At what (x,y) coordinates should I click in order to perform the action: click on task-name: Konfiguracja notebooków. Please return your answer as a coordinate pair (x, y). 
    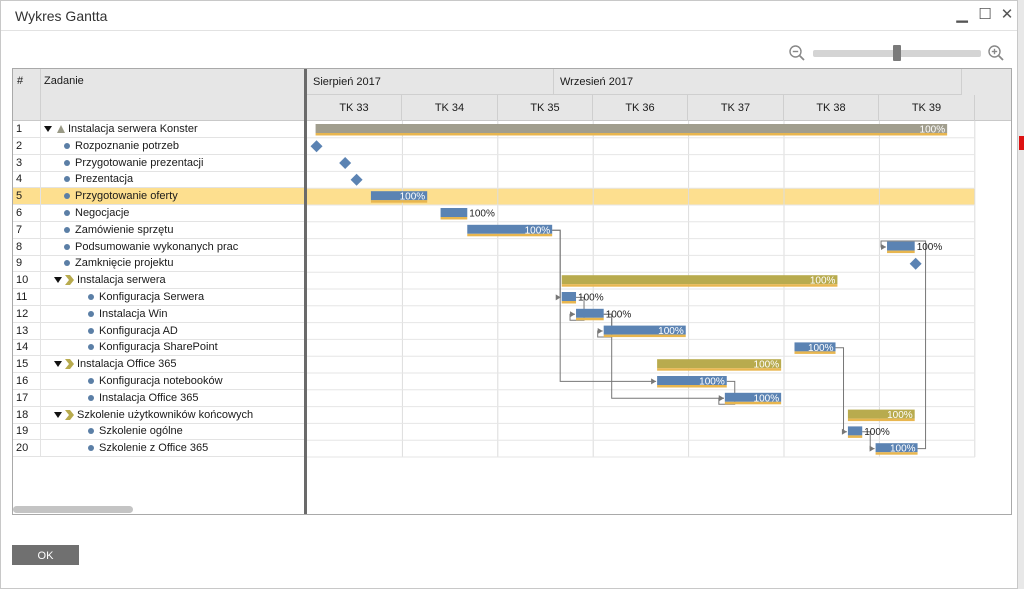
    Looking at the image, I should click on (161, 381).